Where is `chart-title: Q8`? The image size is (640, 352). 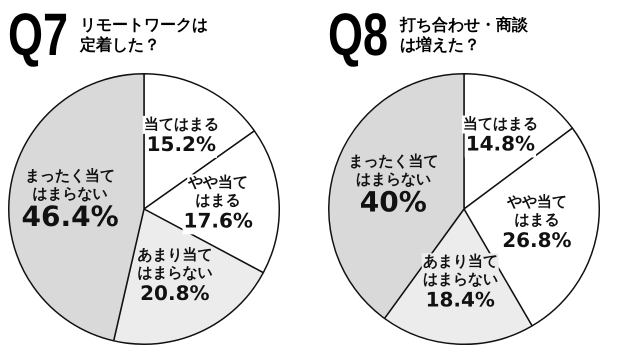 chart-title: Q8 is located at coordinates (358, 34).